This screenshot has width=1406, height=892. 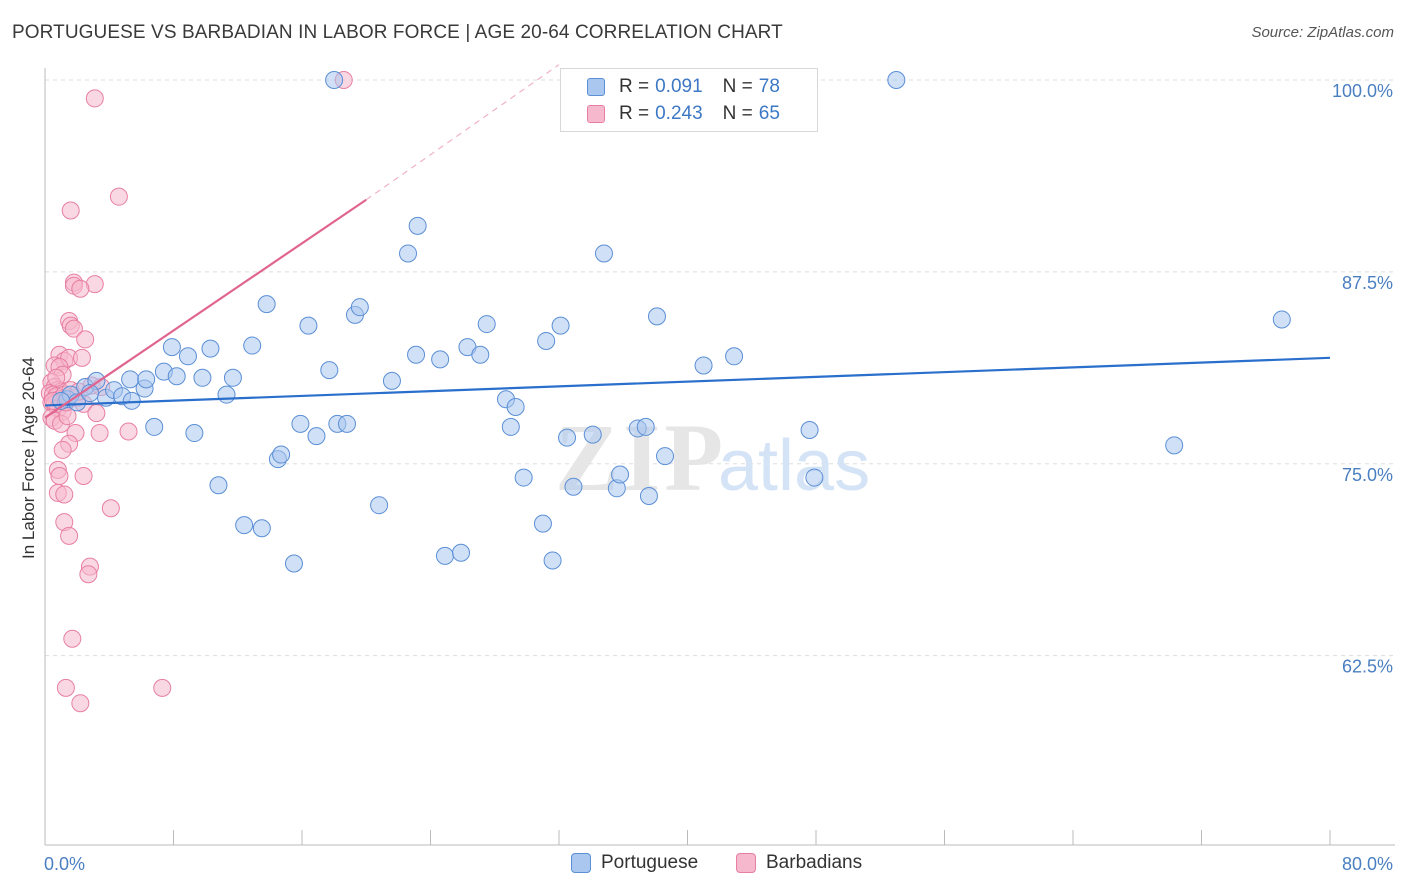 What do you see at coordinates (596, 87) in the screenshot?
I see `legend-swatch-blue` at bounding box center [596, 87].